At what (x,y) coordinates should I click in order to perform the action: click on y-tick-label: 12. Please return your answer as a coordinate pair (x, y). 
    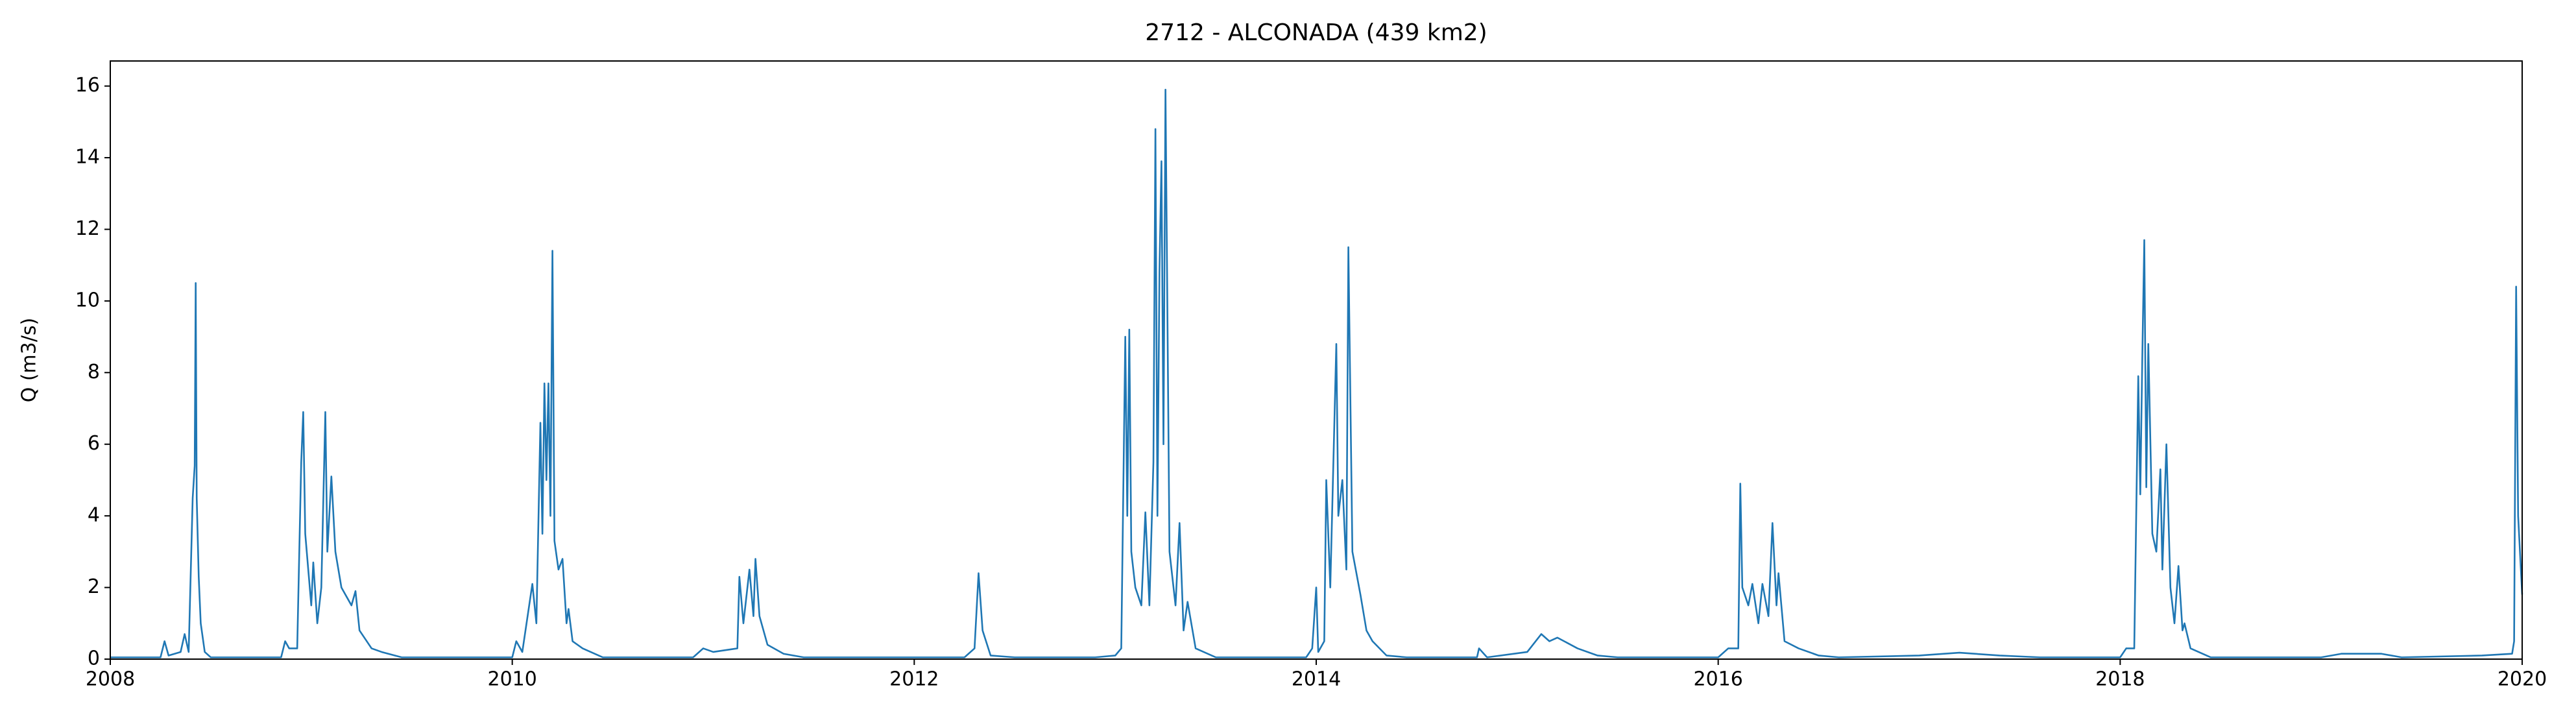
    Looking at the image, I should click on (87, 228).